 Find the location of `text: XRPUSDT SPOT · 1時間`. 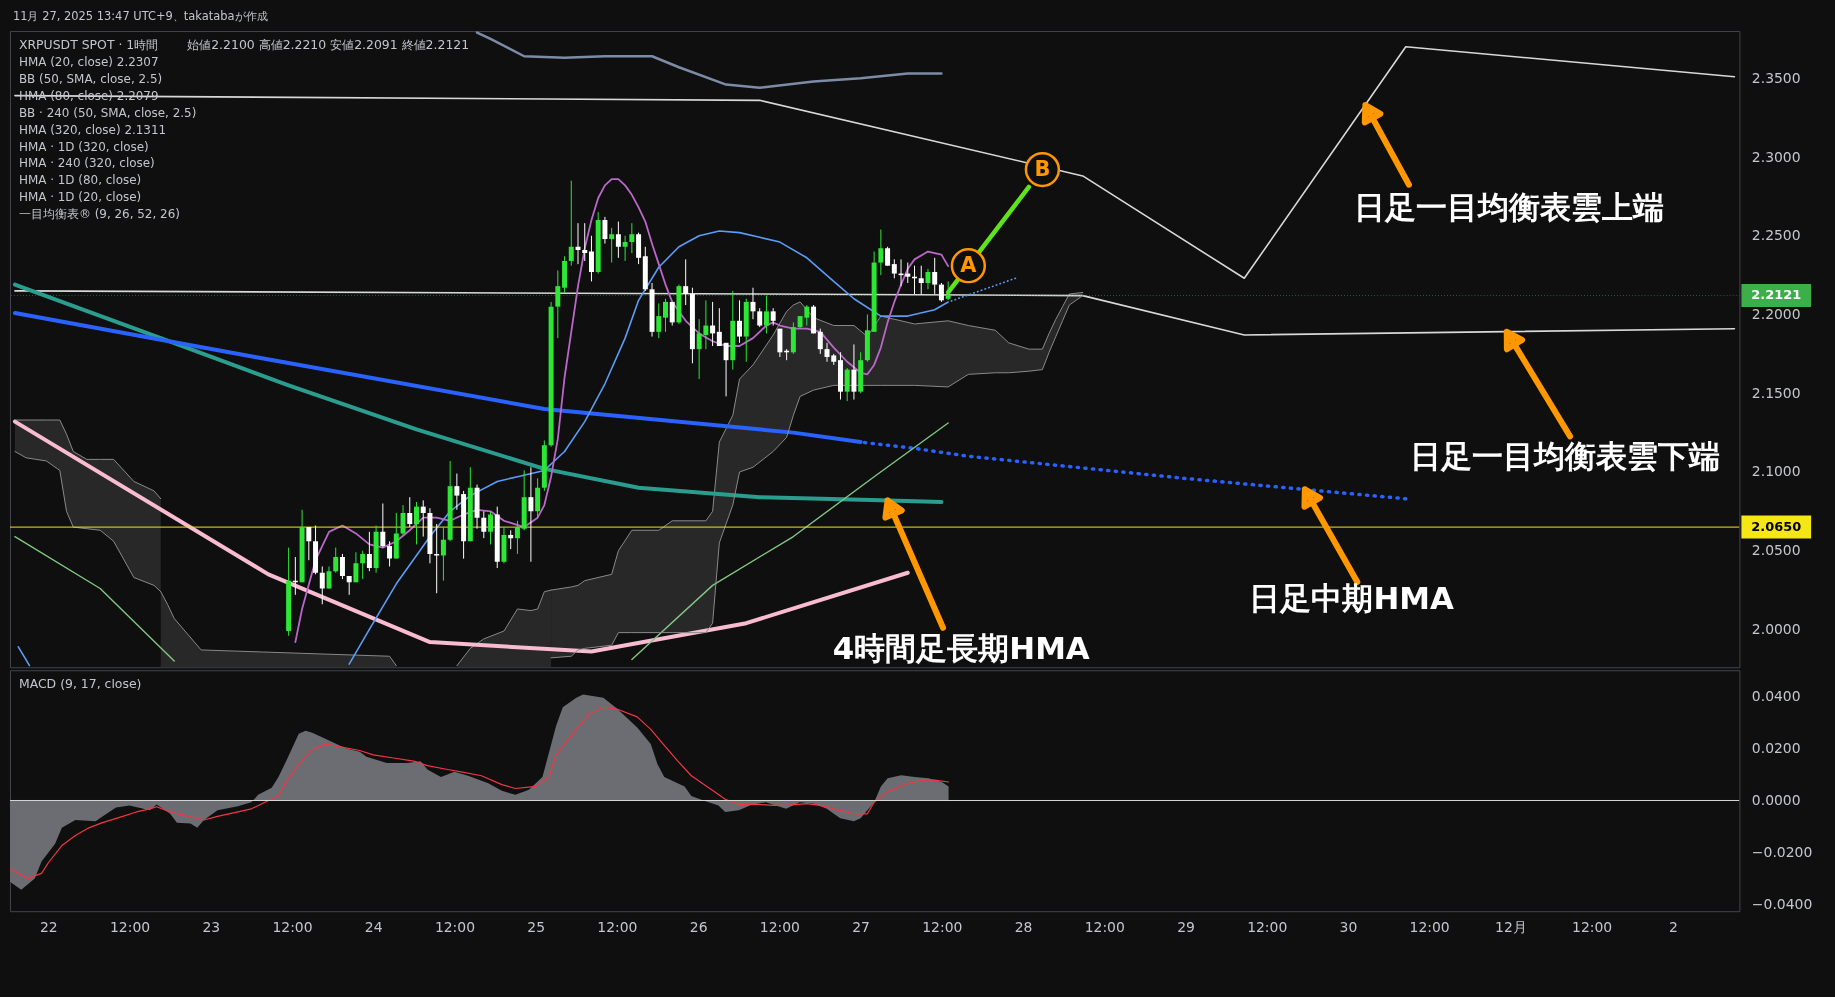

text: XRPUSDT SPOT · 1時間 is located at coordinates (88, 44).